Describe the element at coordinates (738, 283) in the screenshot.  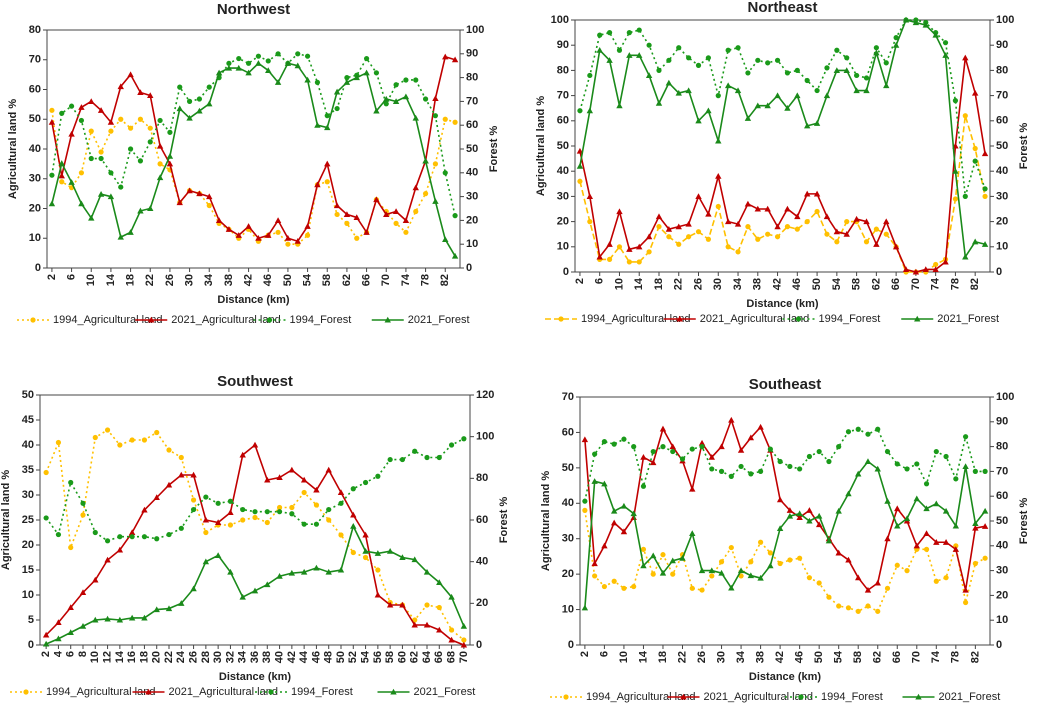
I see `x-tick-label: 34` at that location.